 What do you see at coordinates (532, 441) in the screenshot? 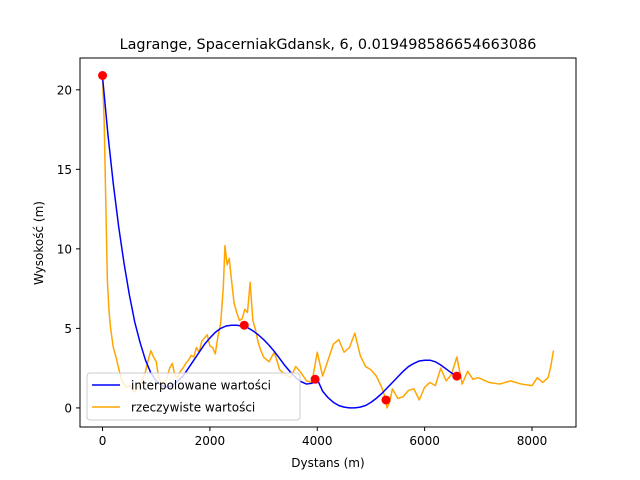
I see `x-tick-label: 8000` at bounding box center [532, 441].